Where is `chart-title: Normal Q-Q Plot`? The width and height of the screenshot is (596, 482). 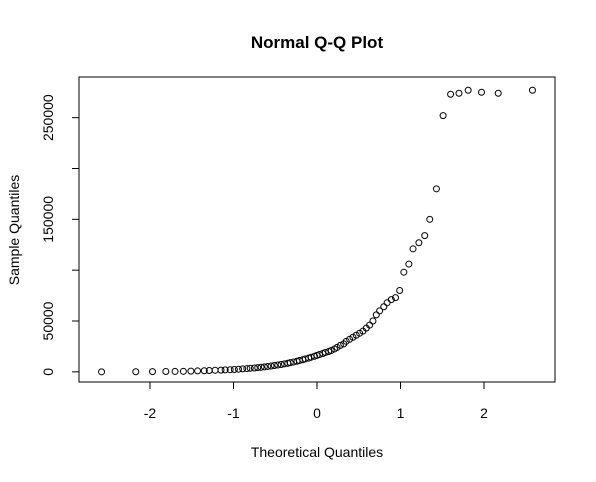
chart-title: Normal Q-Q Plot is located at coordinates (317, 42).